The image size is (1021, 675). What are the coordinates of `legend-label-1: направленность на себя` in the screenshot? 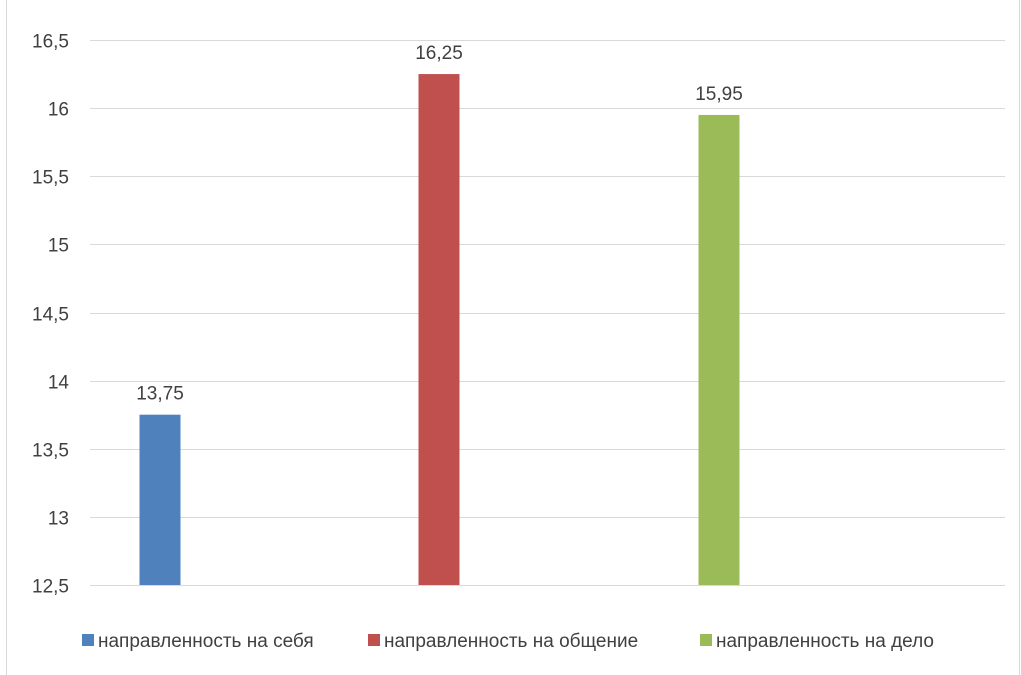 It's located at (206, 641).